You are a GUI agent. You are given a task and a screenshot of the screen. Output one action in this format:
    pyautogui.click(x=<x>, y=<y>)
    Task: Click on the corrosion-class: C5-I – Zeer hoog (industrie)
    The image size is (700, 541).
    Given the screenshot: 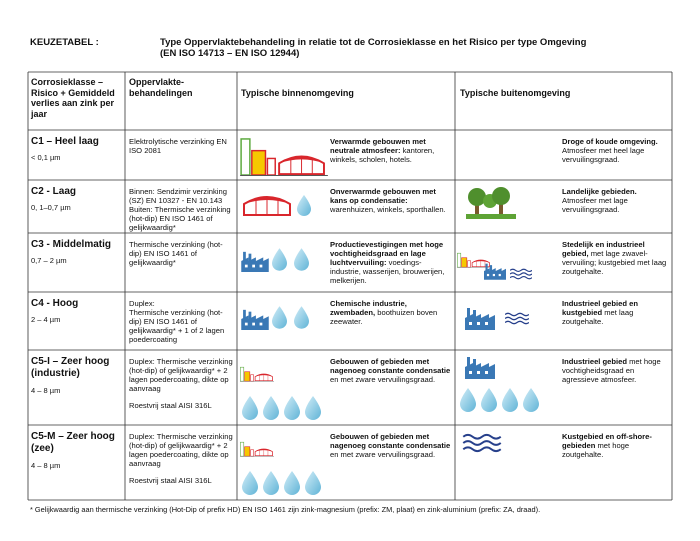 What is the action you would take?
    pyautogui.click(x=70, y=367)
    